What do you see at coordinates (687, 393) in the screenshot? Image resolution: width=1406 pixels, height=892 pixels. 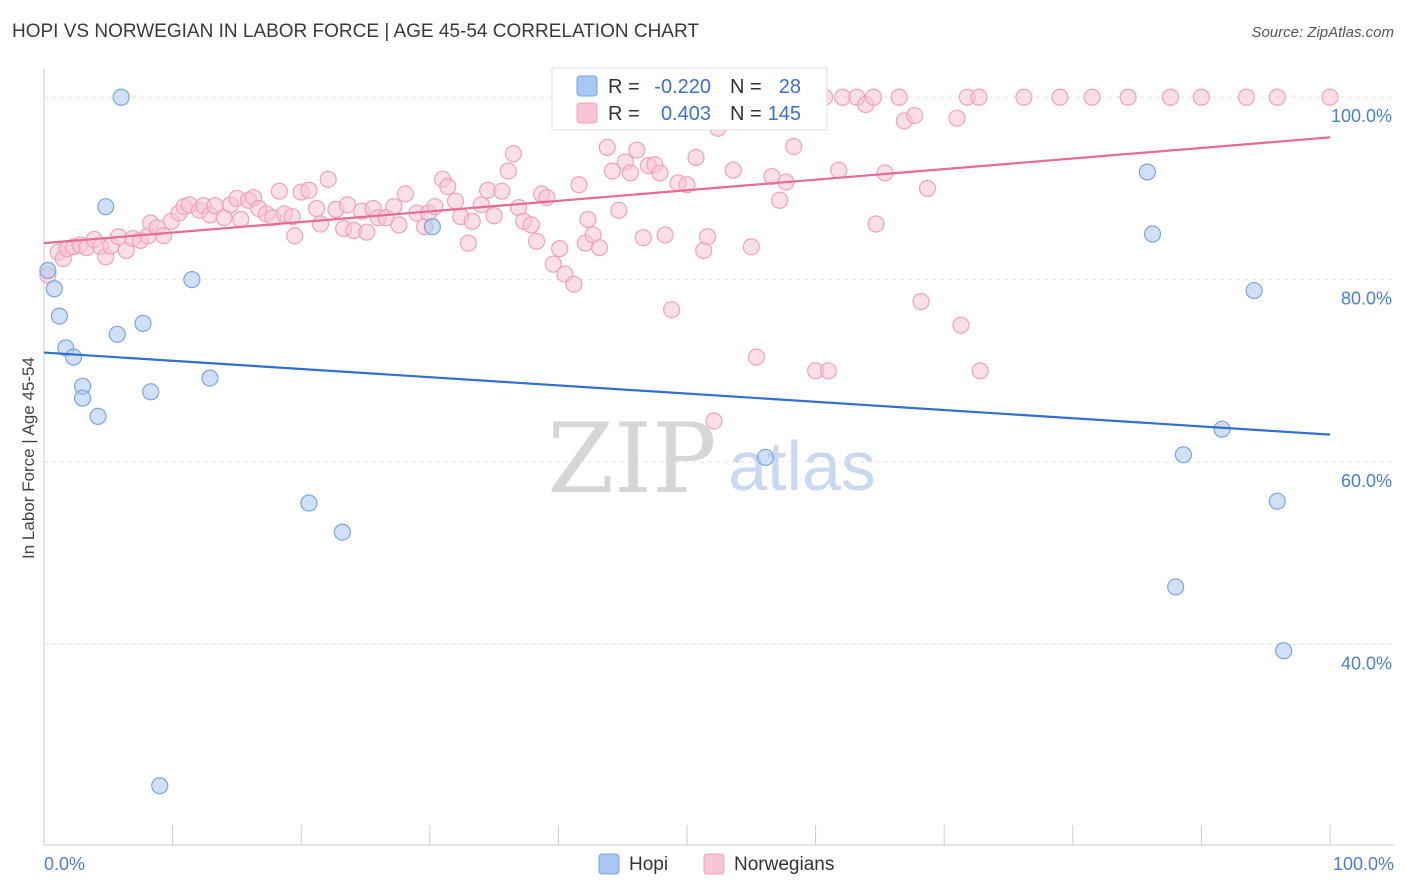 I see `trendline-hopi` at bounding box center [687, 393].